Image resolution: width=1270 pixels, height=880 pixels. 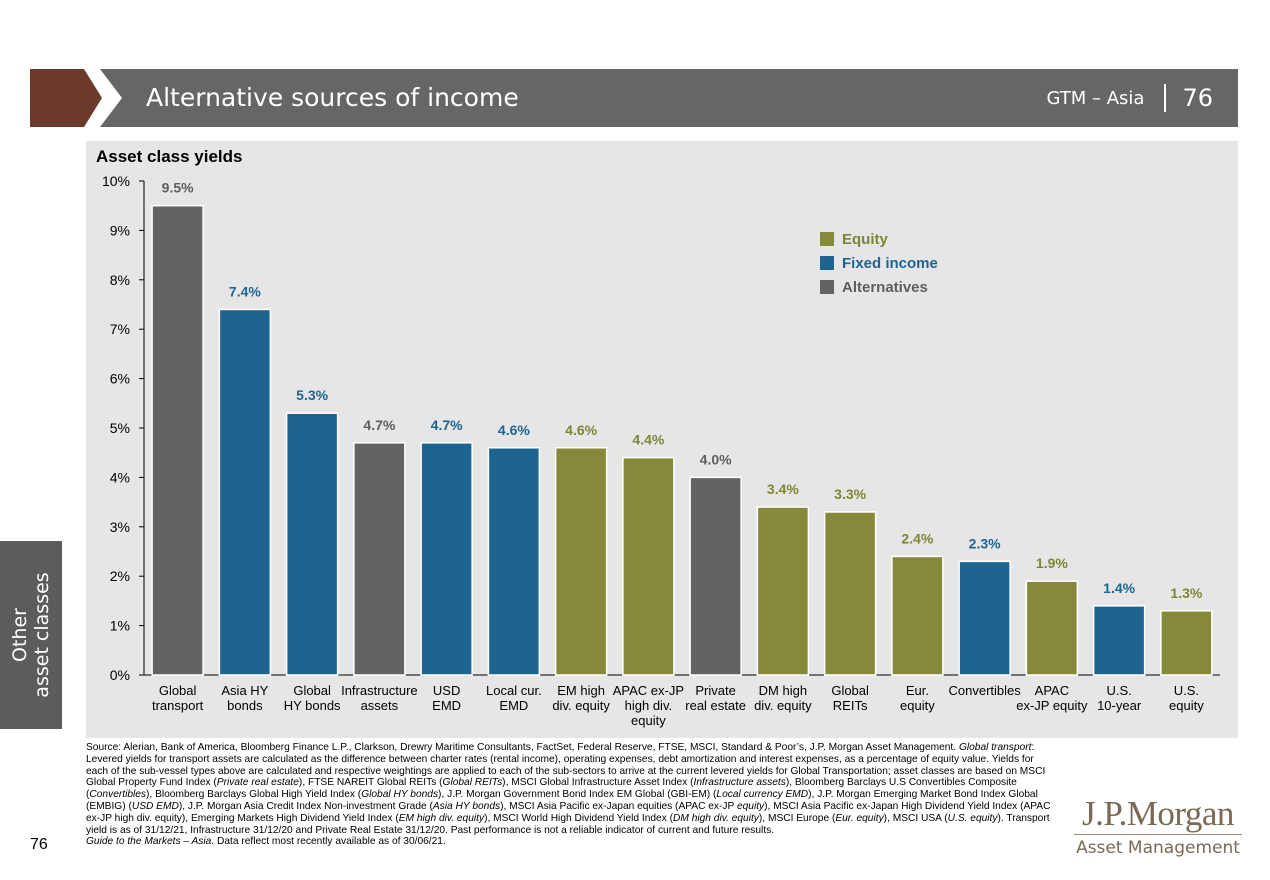 What do you see at coordinates (985, 543) in the screenshot?
I see `bar-data-label: 2.3%` at bounding box center [985, 543].